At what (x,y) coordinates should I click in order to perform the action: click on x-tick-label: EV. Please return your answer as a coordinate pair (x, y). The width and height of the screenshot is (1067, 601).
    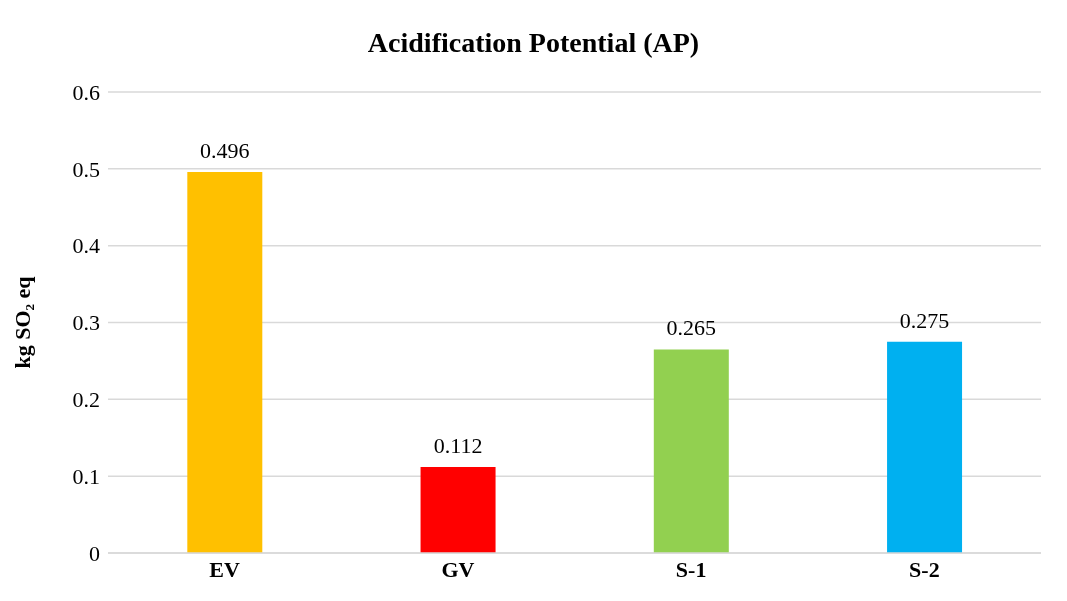
    Looking at the image, I should click on (225, 569).